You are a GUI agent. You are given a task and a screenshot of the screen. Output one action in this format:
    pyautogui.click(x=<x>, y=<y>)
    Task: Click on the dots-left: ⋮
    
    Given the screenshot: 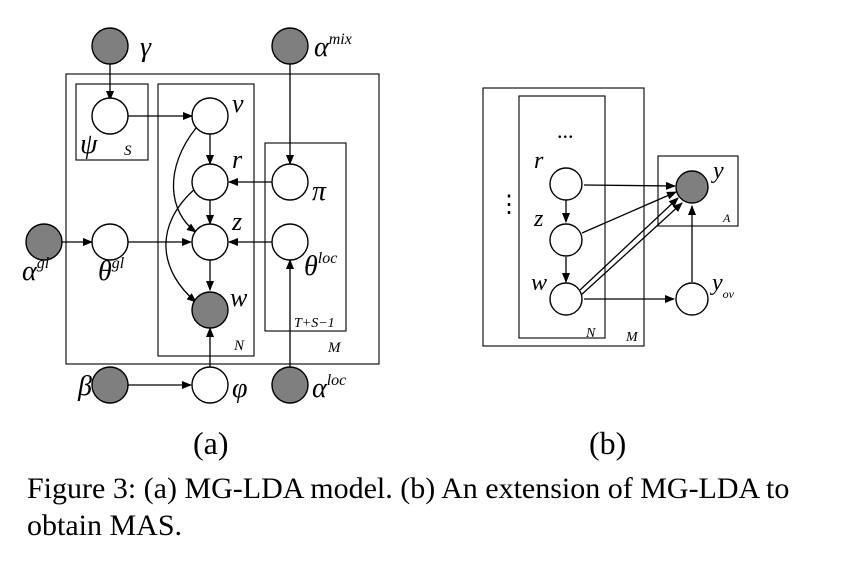 What is the action you would take?
    pyautogui.click(x=509, y=205)
    